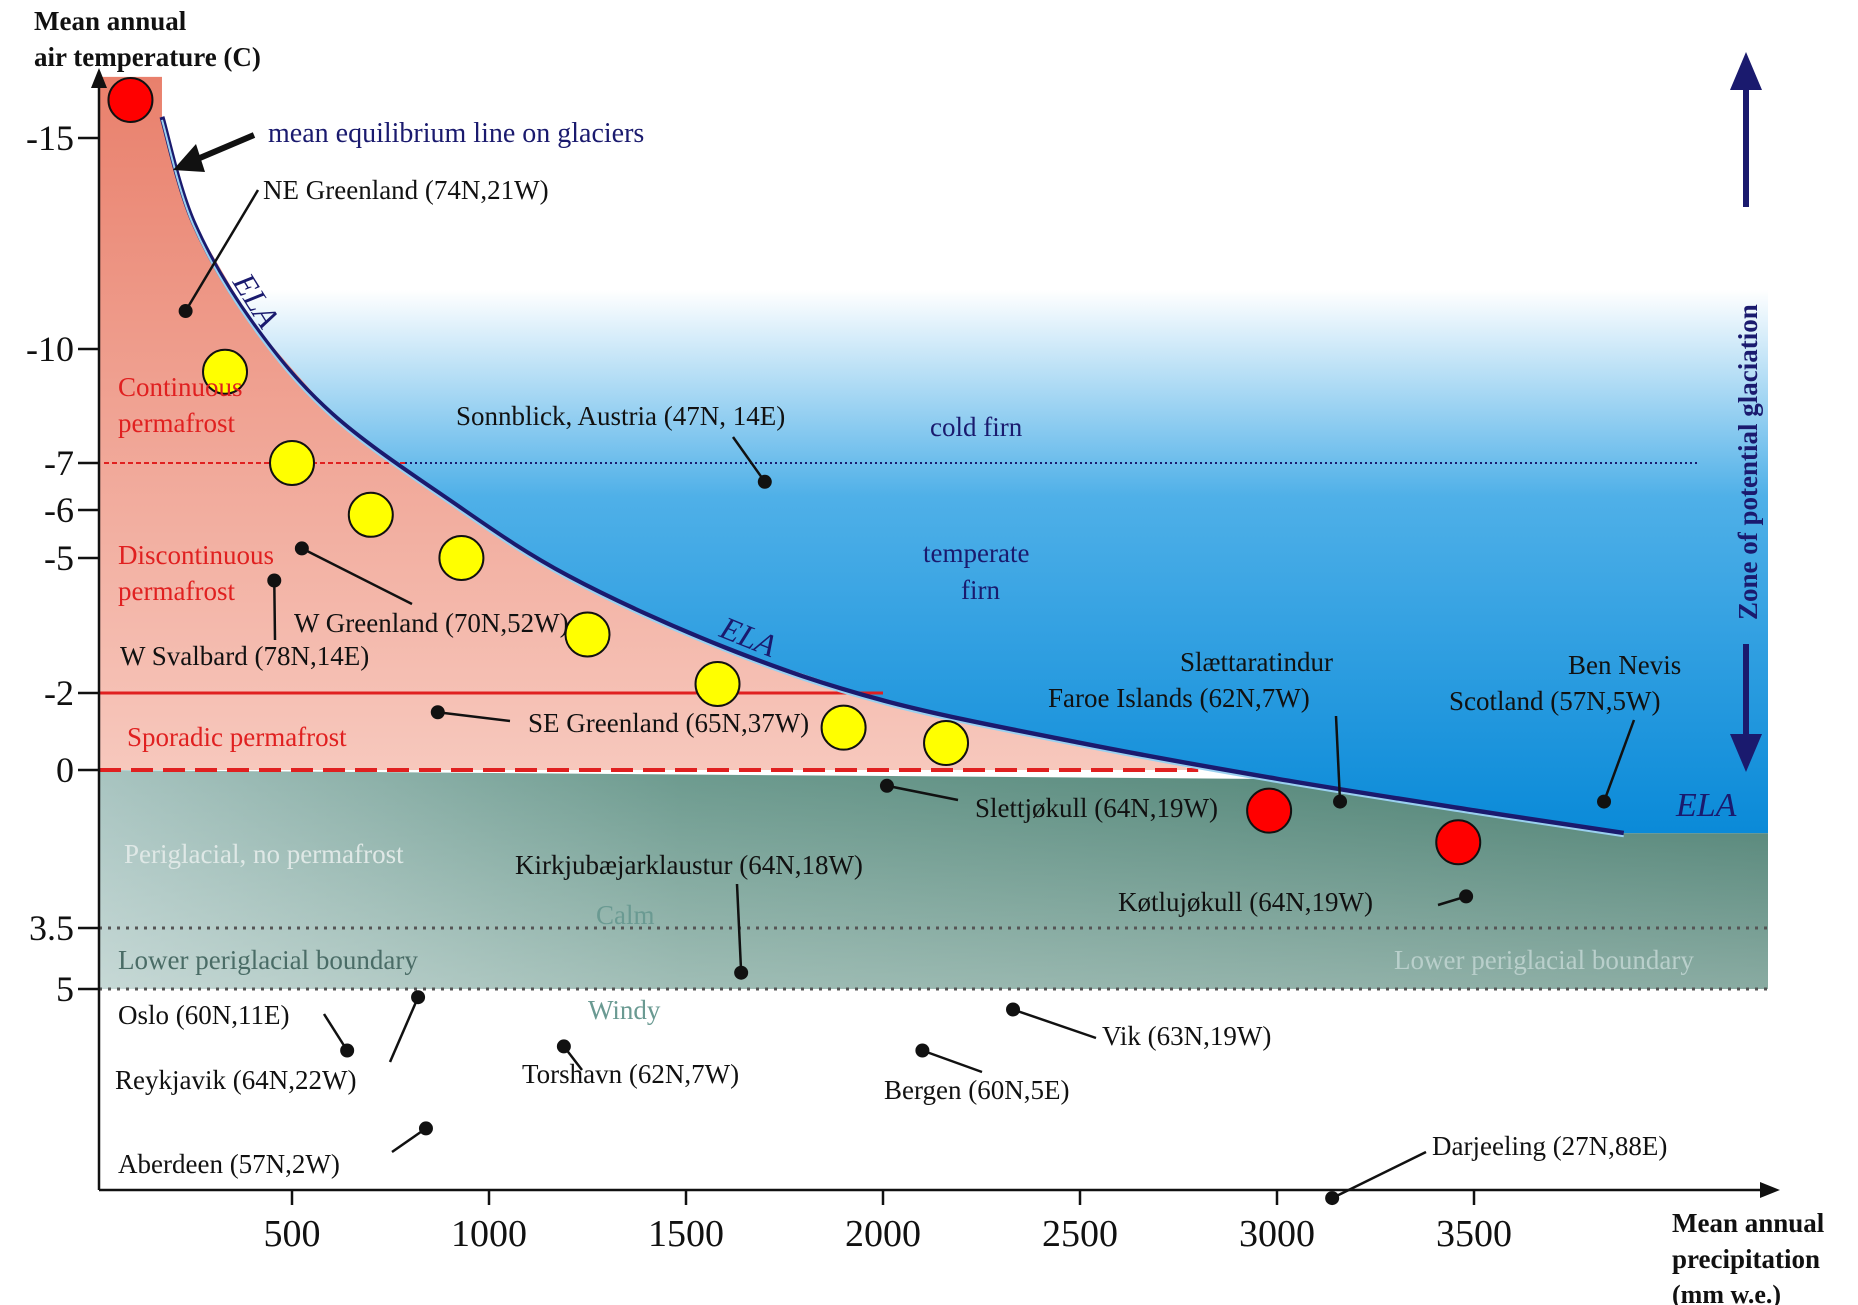 Image resolution: width=1858 pixels, height=1305 pixels. I want to click on x-tick-label: 2500, so click(1080, 1234).